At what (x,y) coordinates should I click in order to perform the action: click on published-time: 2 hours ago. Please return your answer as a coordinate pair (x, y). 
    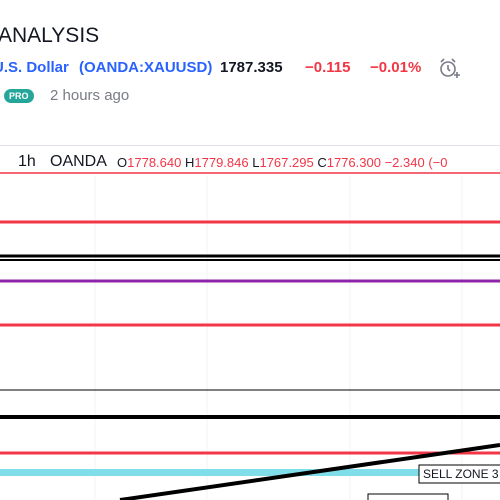
    Looking at the image, I should click on (90, 95).